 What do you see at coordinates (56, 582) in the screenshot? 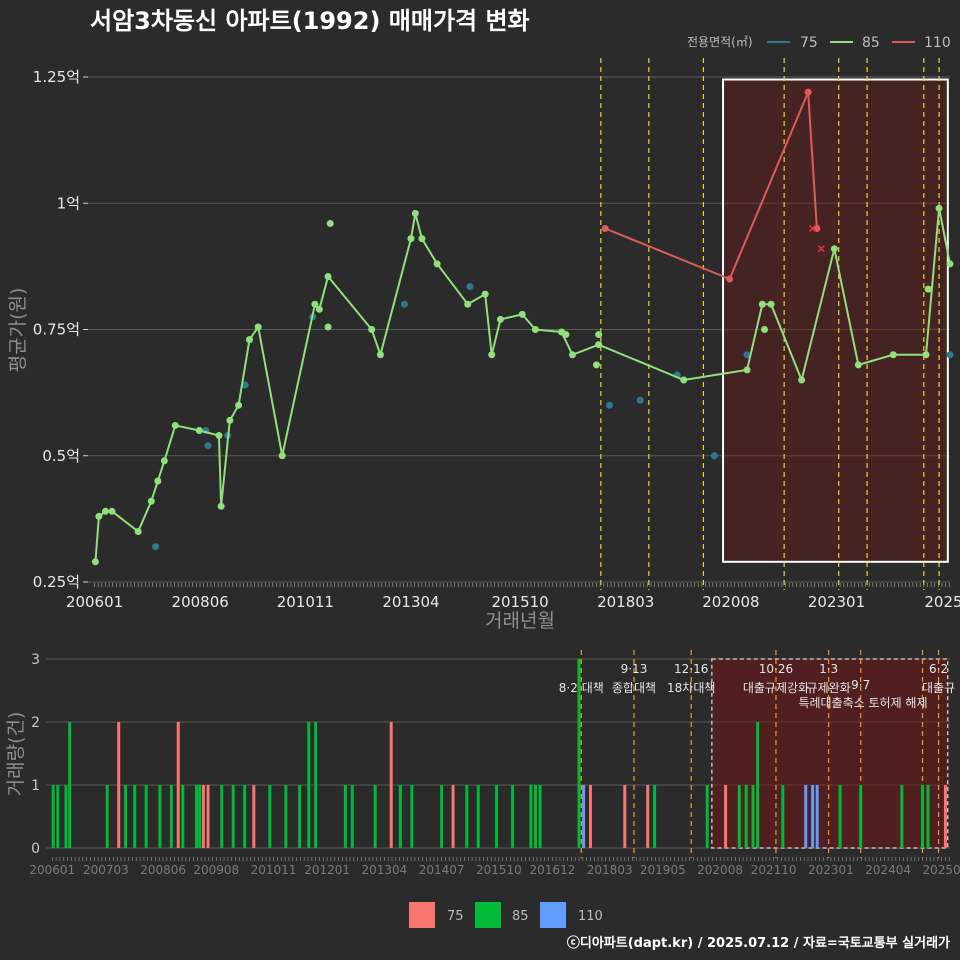
I see `y-tick-label: 0.25억` at bounding box center [56, 582].